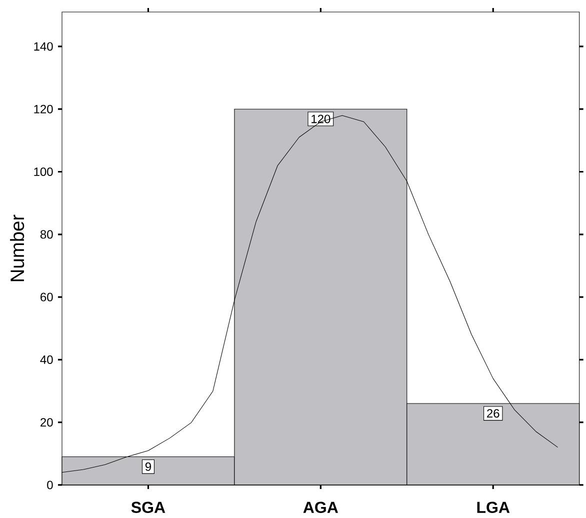 The width and height of the screenshot is (586, 518). Describe the element at coordinates (43, 109) in the screenshot. I see `y-tick-label: 120` at that location.